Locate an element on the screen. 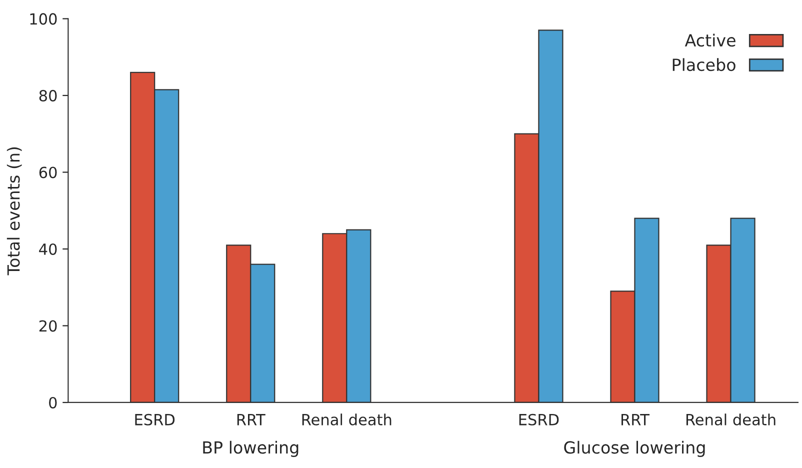 This screenshot has width=802, height=468. text: Glucose lowering is located at coordinates (634, 448).